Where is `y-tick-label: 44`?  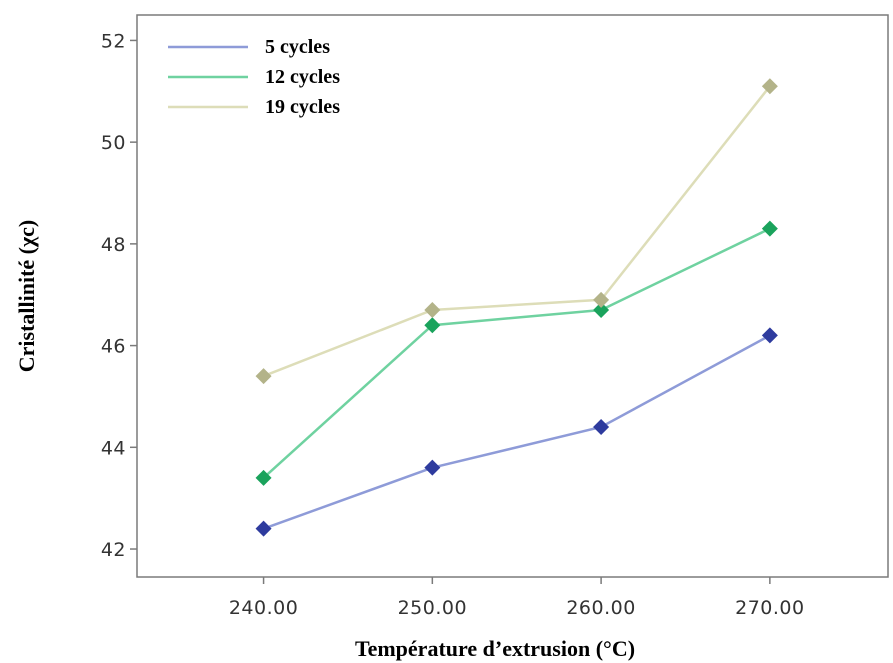 y-tick-label: 44 is located at coordinates (113, 448).